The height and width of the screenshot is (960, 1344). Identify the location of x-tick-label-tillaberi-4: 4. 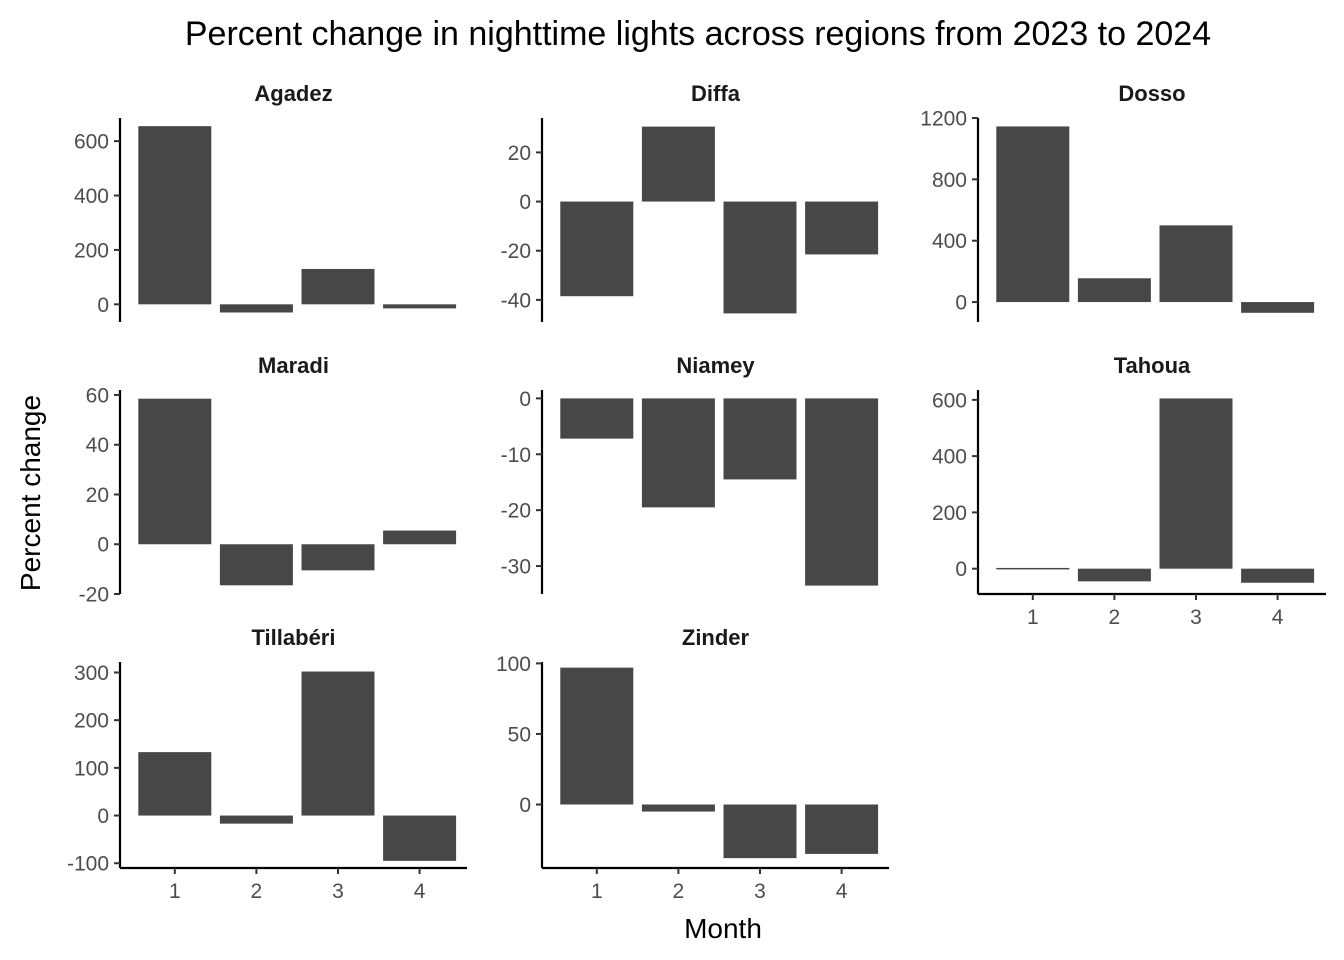
(420, 891).